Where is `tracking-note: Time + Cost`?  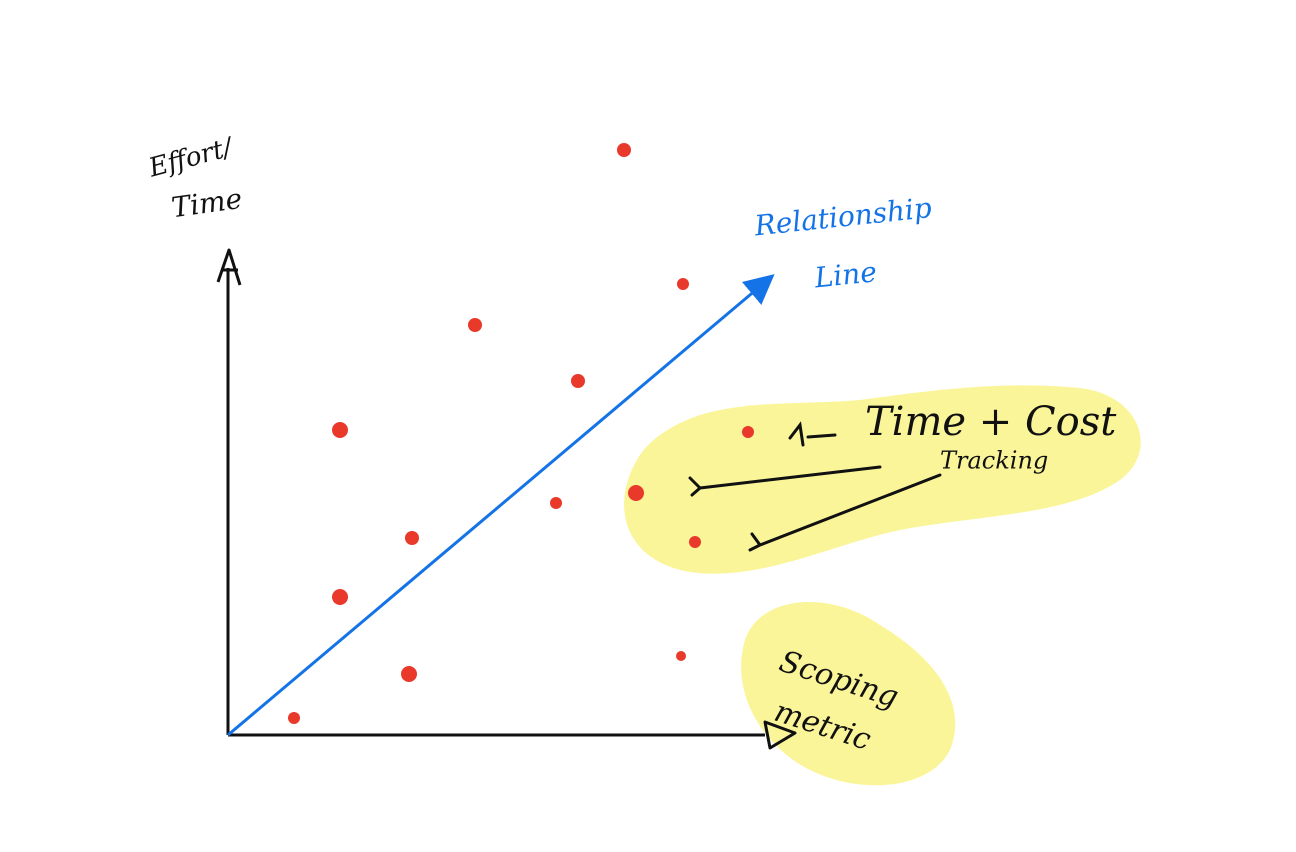 tracking-note: Time + Cost is located at coordinates (991, 422).